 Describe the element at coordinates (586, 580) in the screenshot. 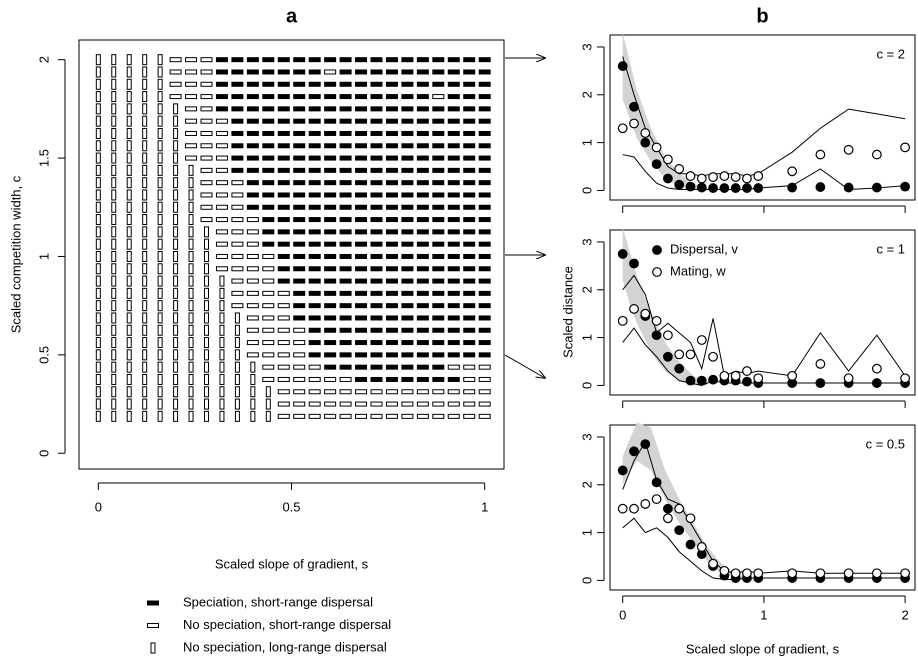

I see `y-tick-label: 0` at that location.